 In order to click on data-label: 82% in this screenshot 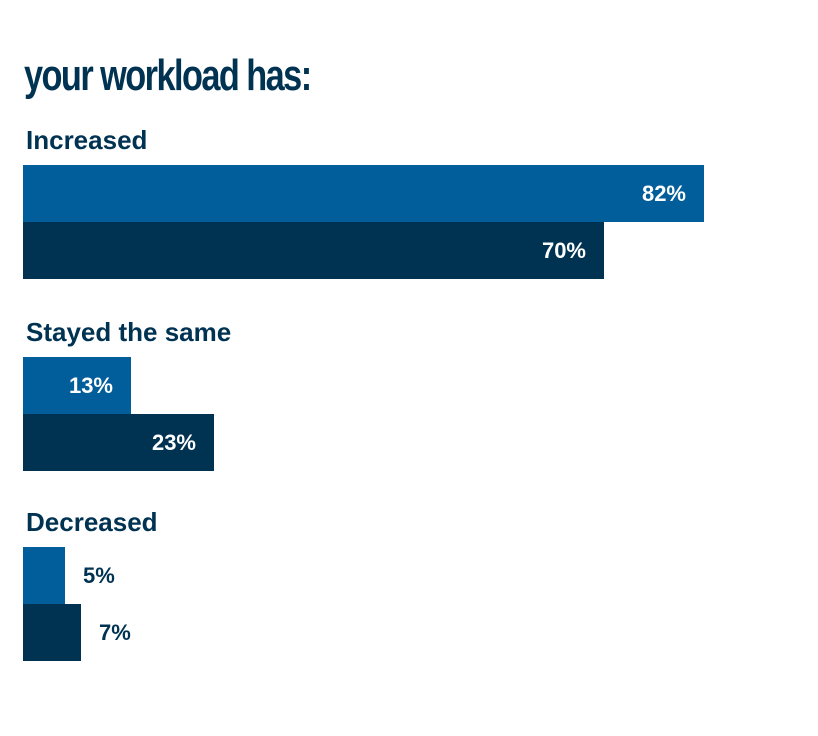, I will do `click(663, 193)`.